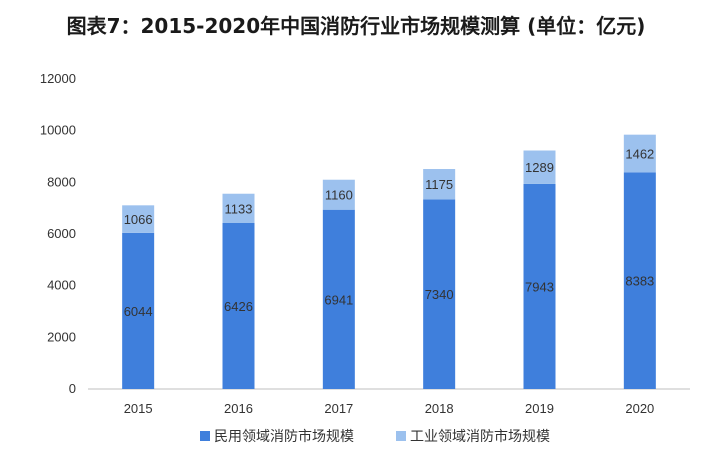 Image resolution: width=712 pixels, height=470 pixels. I want to click on chart-title: 图表7：2015-2020年中国消防行业市场规模测算 (单位：亿元), so click(356, 26).